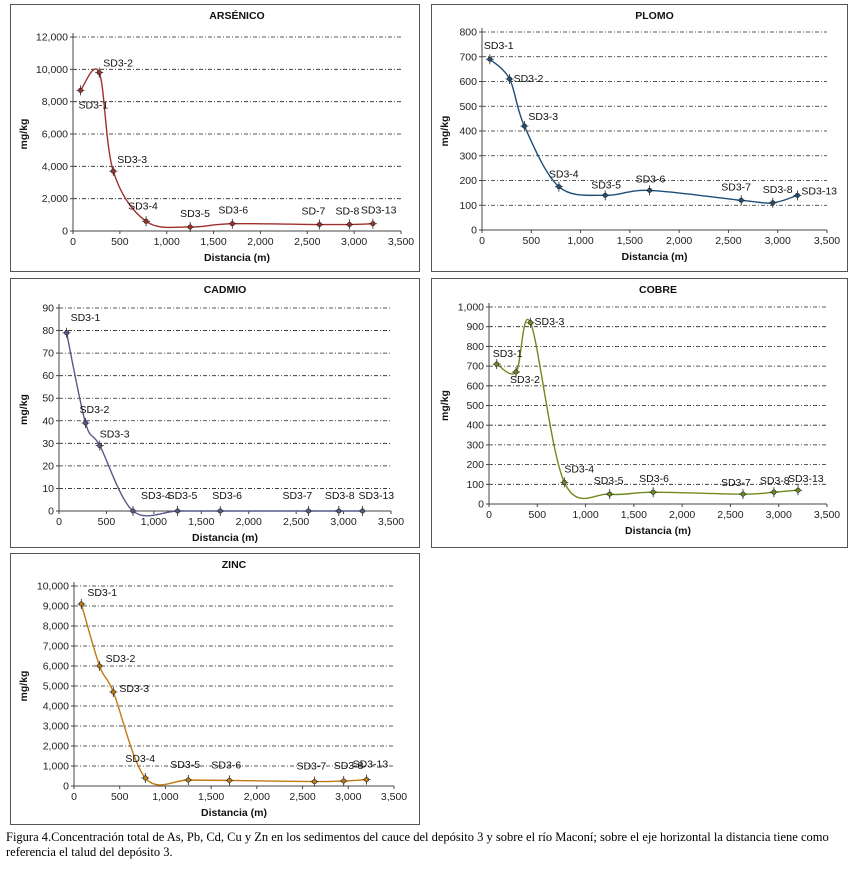  What do you see at coordinates (736, 187) in the screenshot?
I see `point-label: SD3-7` at bounding box center [736, 187].